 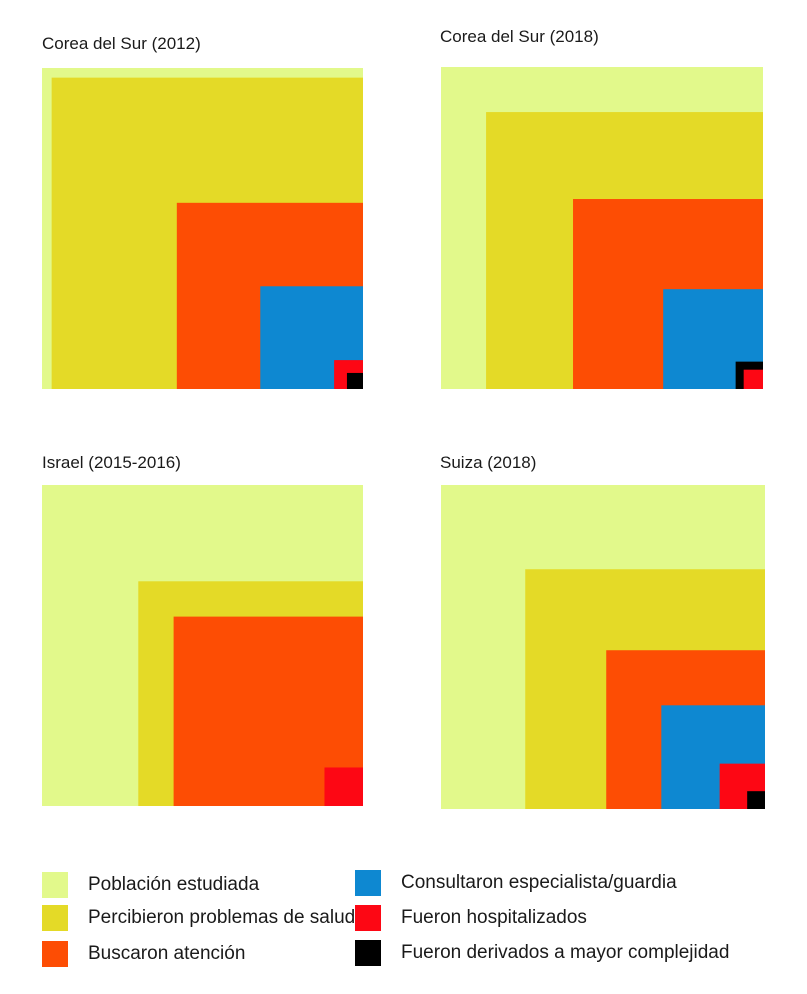 I want to click on legend-swatch-buscaron, so click(x=55, y=954).